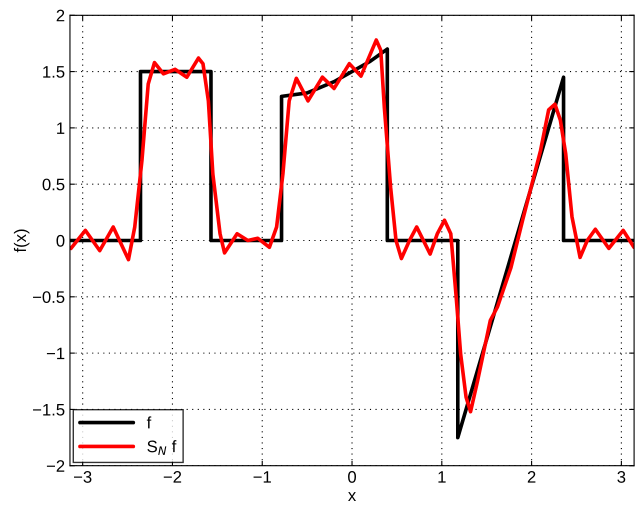  I want to click on x-tick-label: 1, so click(442, 477).